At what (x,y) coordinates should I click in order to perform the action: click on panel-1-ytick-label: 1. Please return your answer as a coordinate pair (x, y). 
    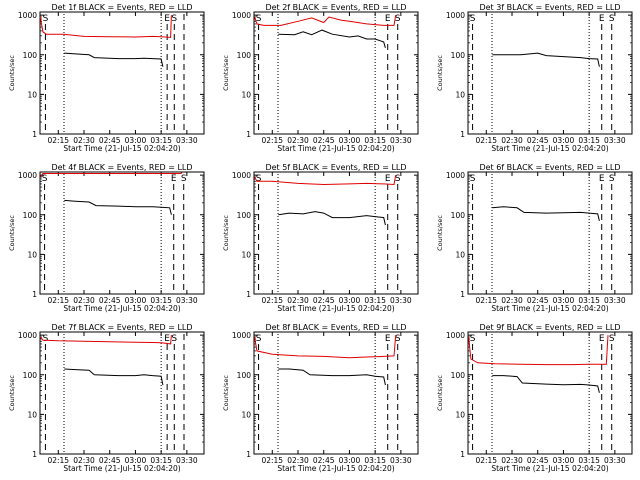
    Looking at the image, I should click on (34, 134).